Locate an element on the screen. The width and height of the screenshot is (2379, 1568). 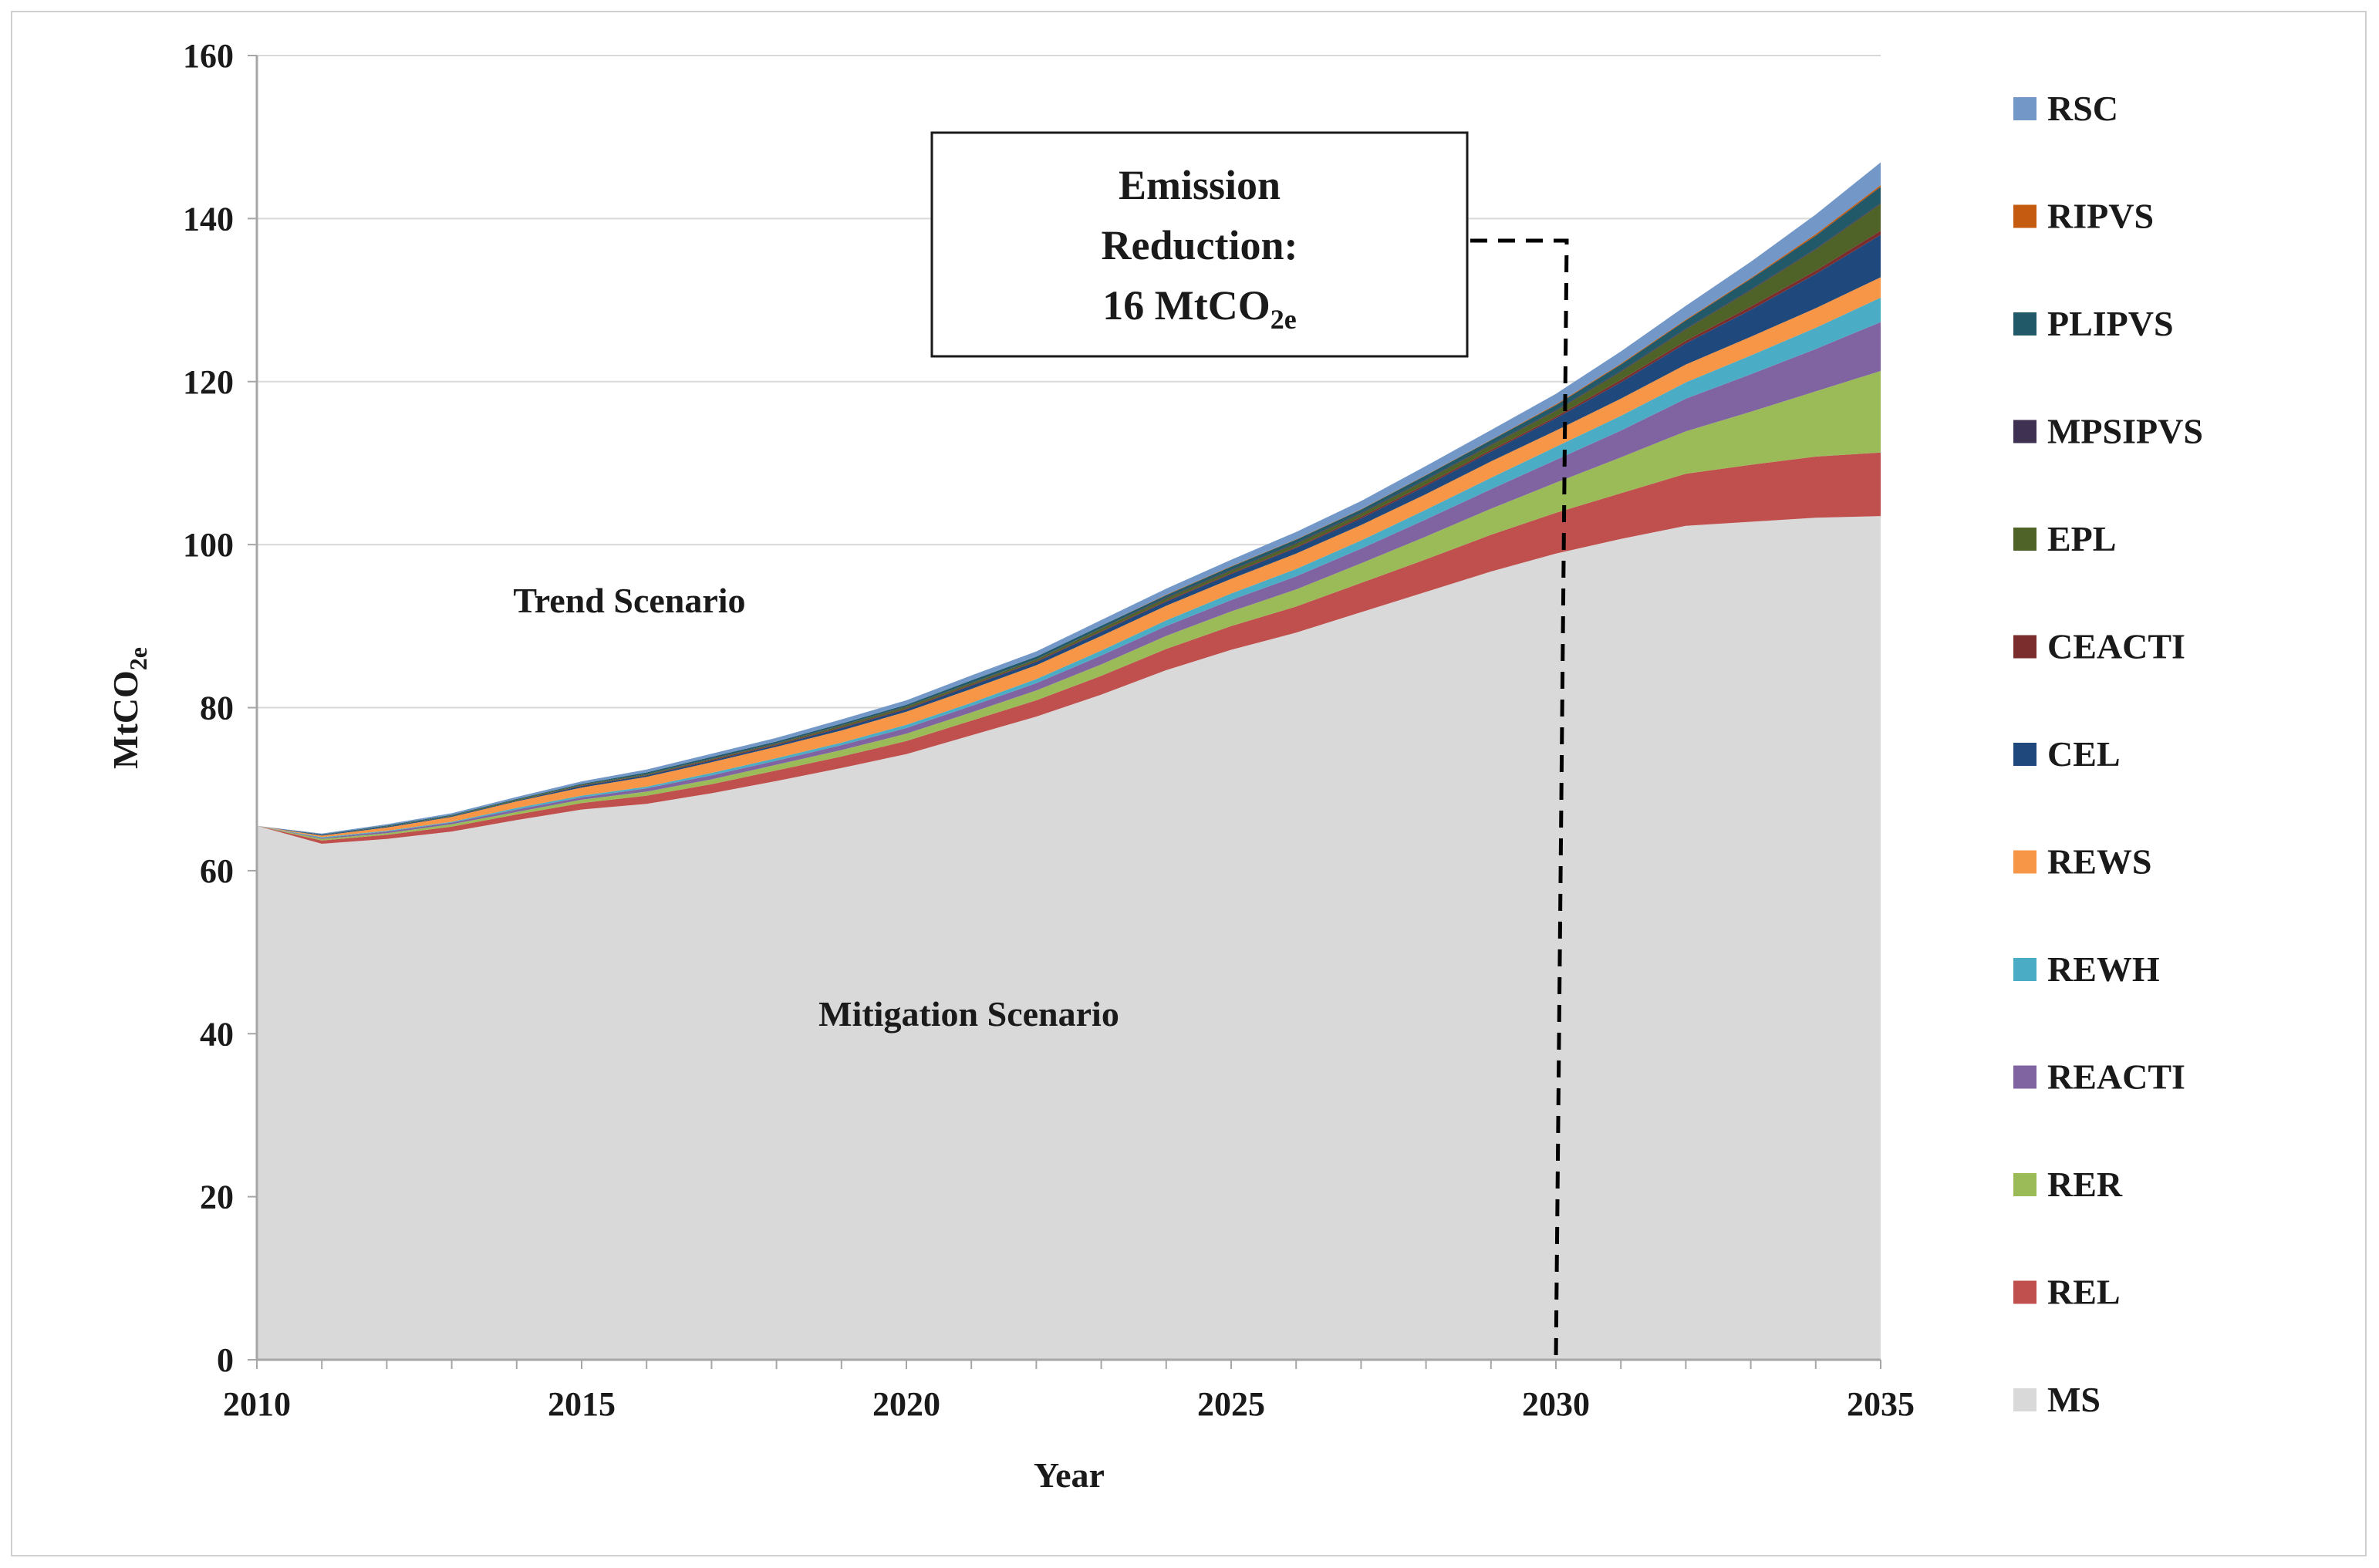
legend-label-mpsipvs: MPSIPVS is located at coordinates (2125, 432).